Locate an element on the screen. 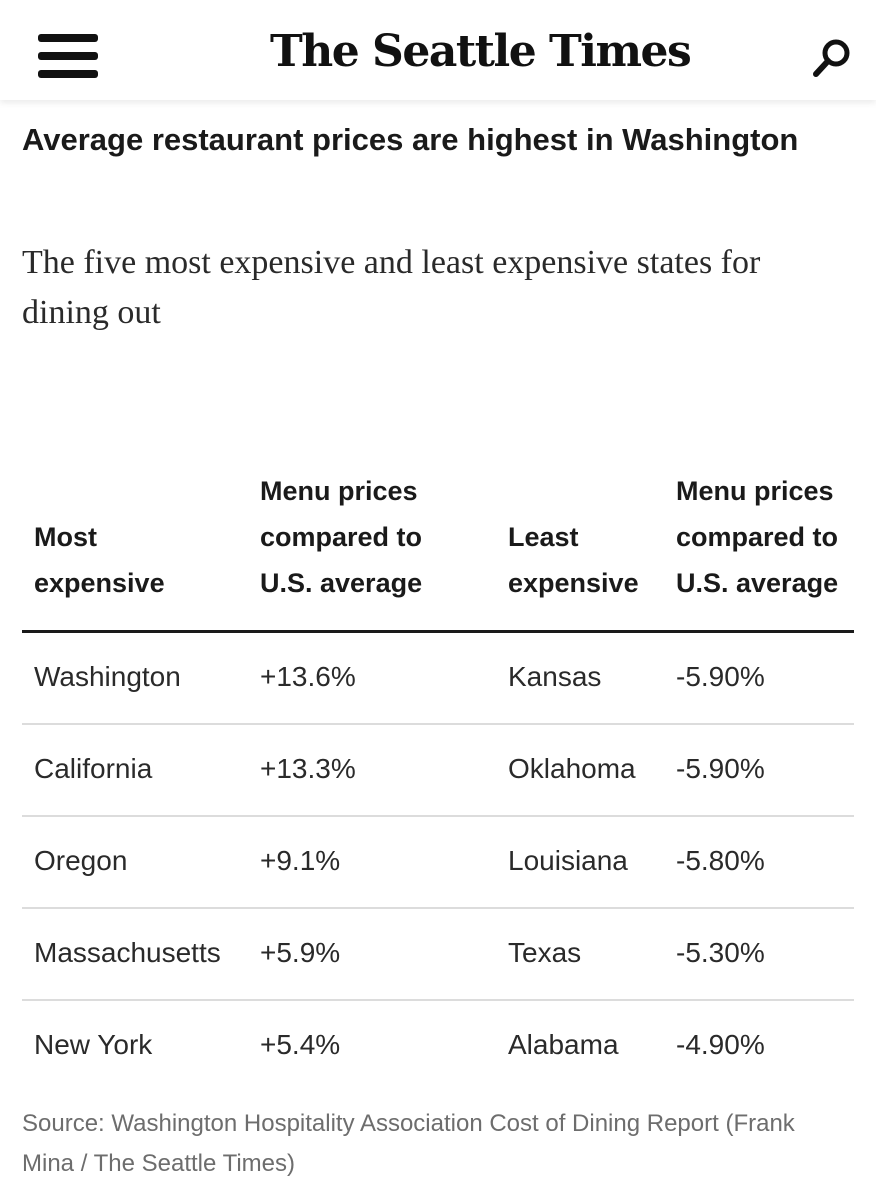  most-expensive-price: +13.3% is located at coordinates (308, 768).